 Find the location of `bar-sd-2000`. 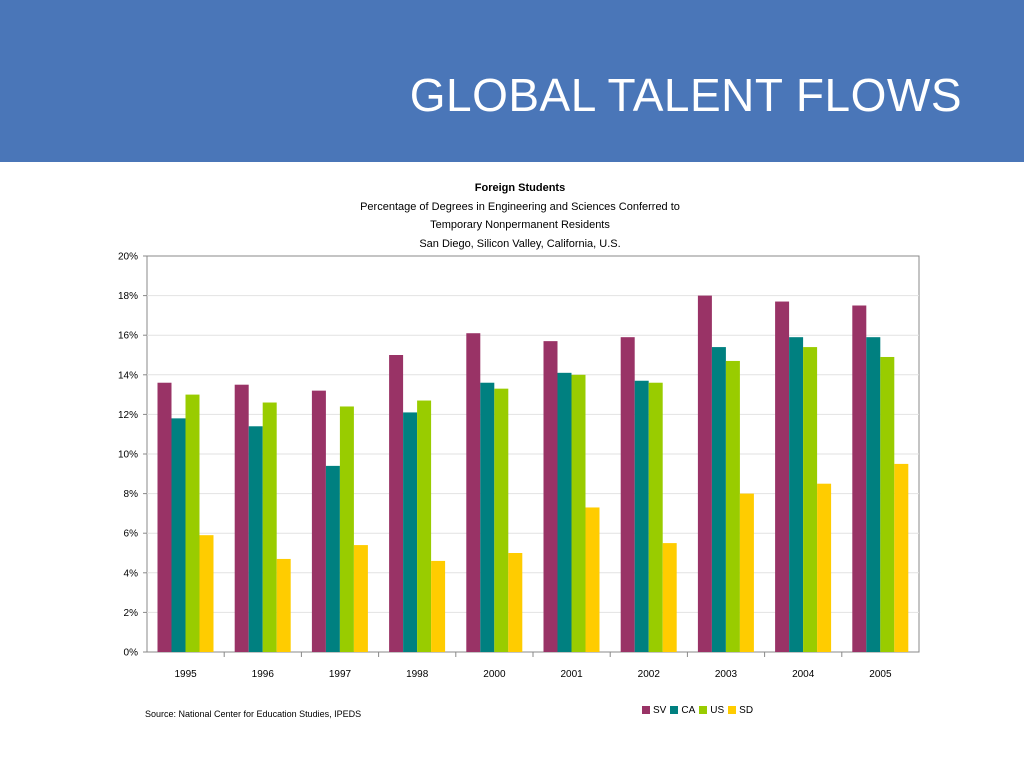

bar-sd-2000 is located at coordinates (515, 602).